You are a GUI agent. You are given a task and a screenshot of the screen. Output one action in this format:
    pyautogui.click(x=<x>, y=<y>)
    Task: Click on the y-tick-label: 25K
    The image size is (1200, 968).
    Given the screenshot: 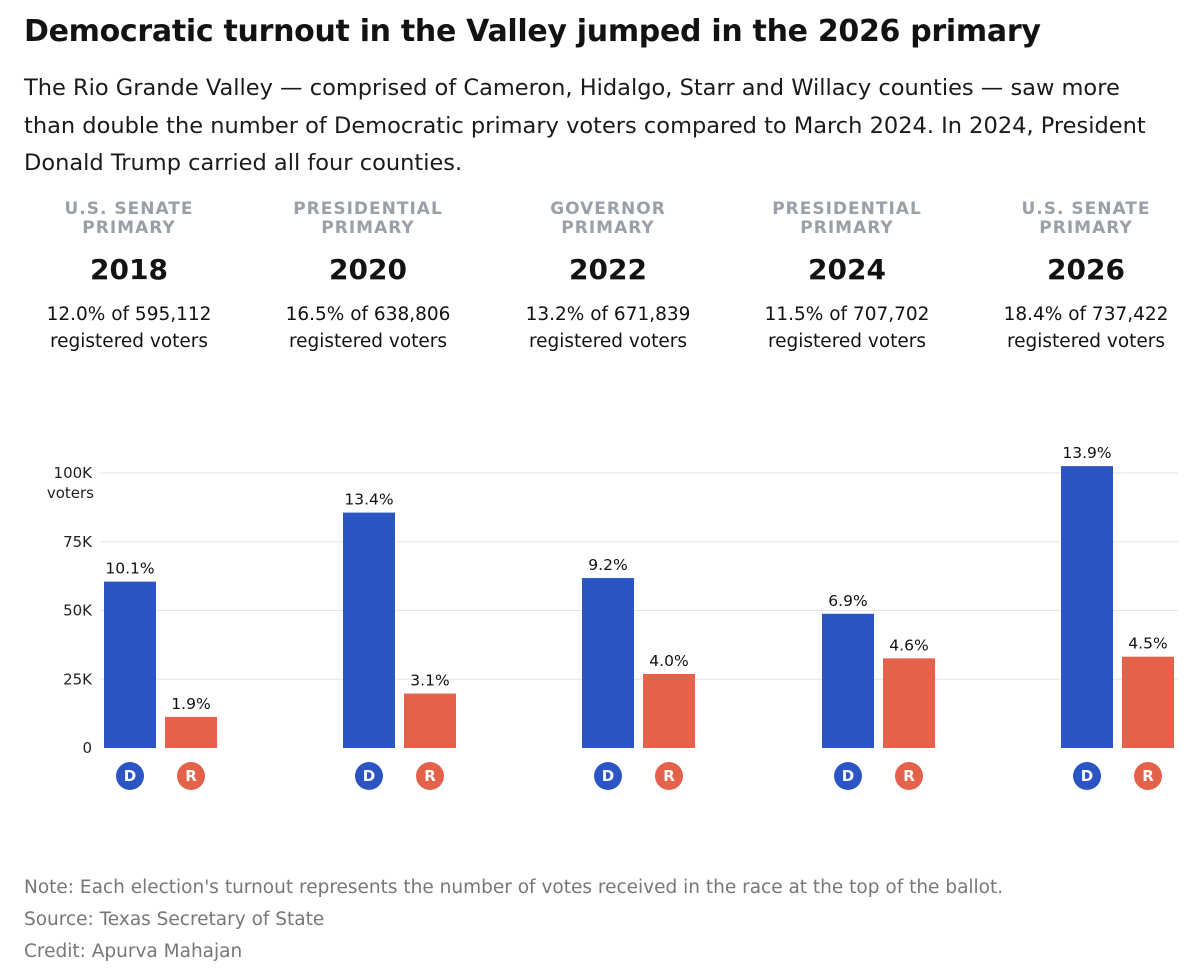 What is the action you would take?
    pyautogui.click(x=78, y=679)
    